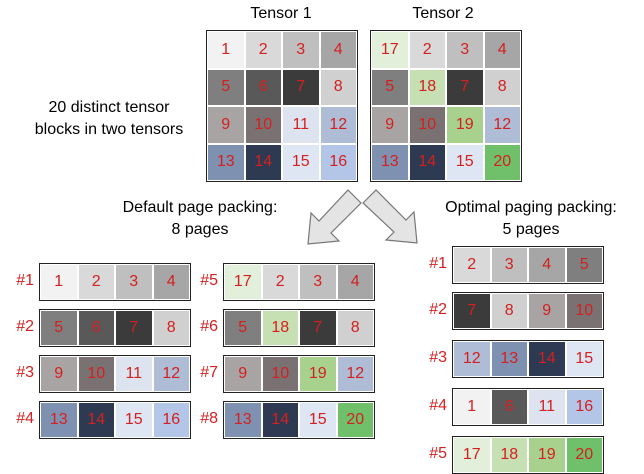 The width and height of the screenshot is (644, 474). What do you see at coordinates (25, 372) in the screenshot?
I see `default_pages-page-label: #3` at bounding box center [25, 372].